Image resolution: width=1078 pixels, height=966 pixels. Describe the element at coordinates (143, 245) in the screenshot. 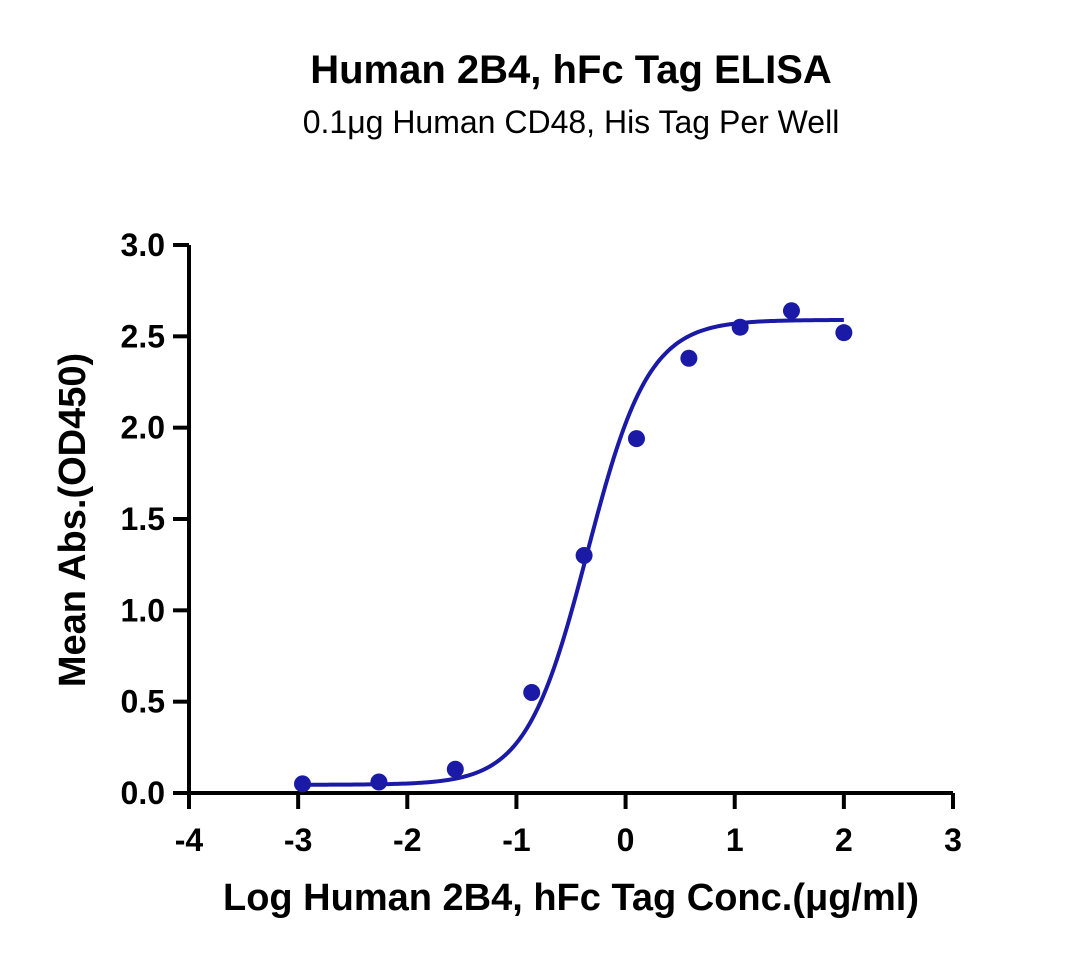

I see `y-tick-label: 3.0` at that location.